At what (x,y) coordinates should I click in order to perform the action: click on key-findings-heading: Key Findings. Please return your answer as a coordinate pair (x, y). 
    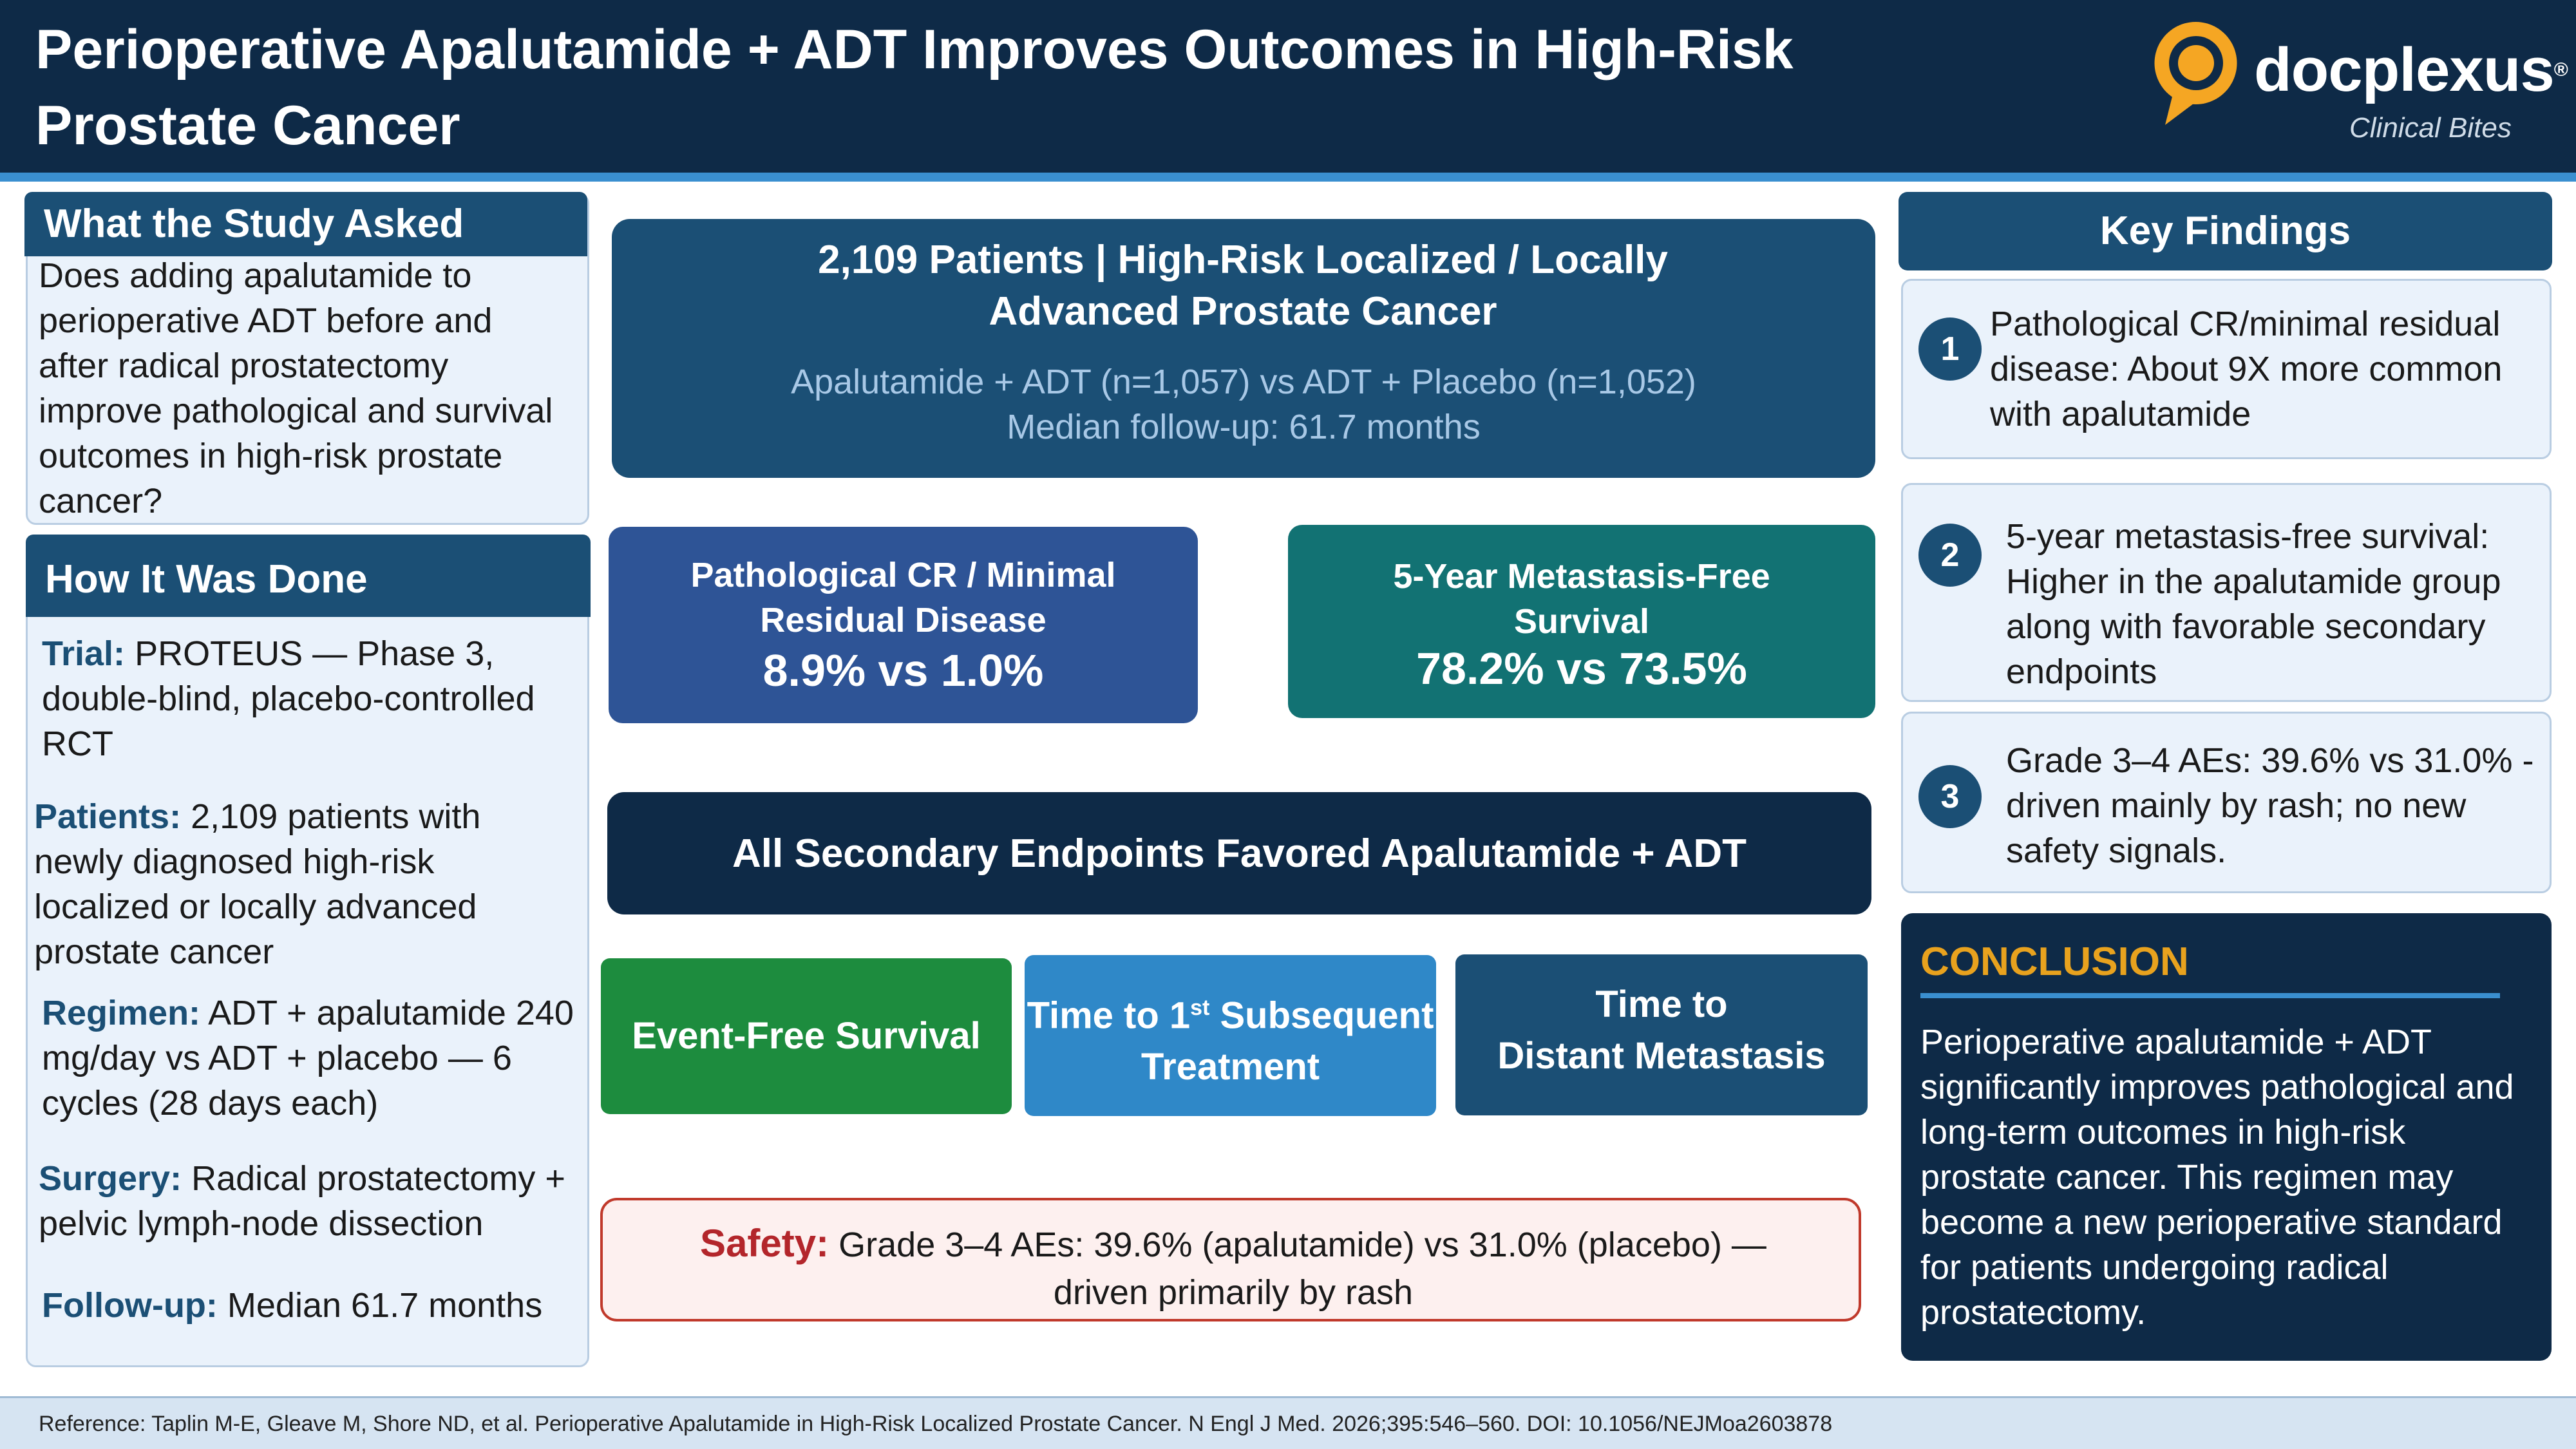
    Looking at the image, I should click on (2225, 231).